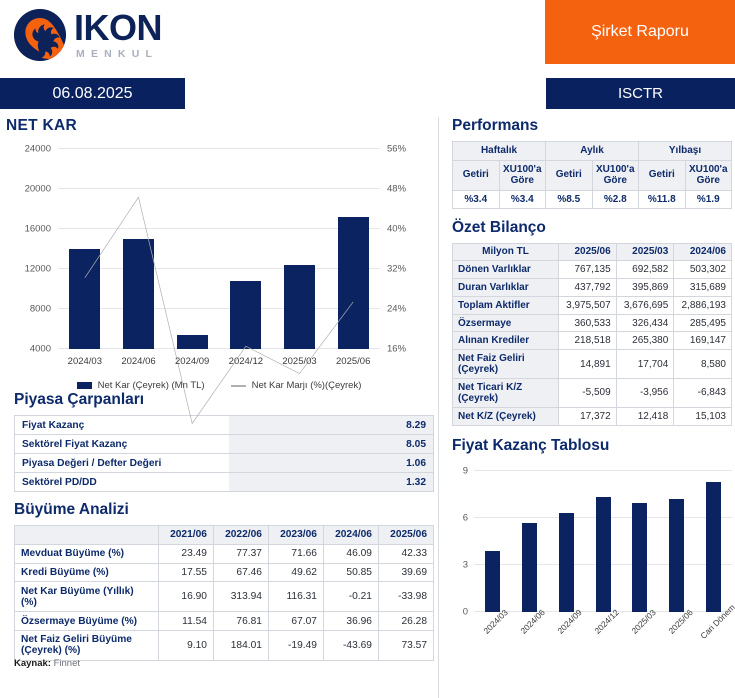 The width and height of the screenshot is (735, 698). What do you see at coordinates (350, 597) in the screenshot?
I see `cell-value: -0.21` at bounding box center [350, 597].